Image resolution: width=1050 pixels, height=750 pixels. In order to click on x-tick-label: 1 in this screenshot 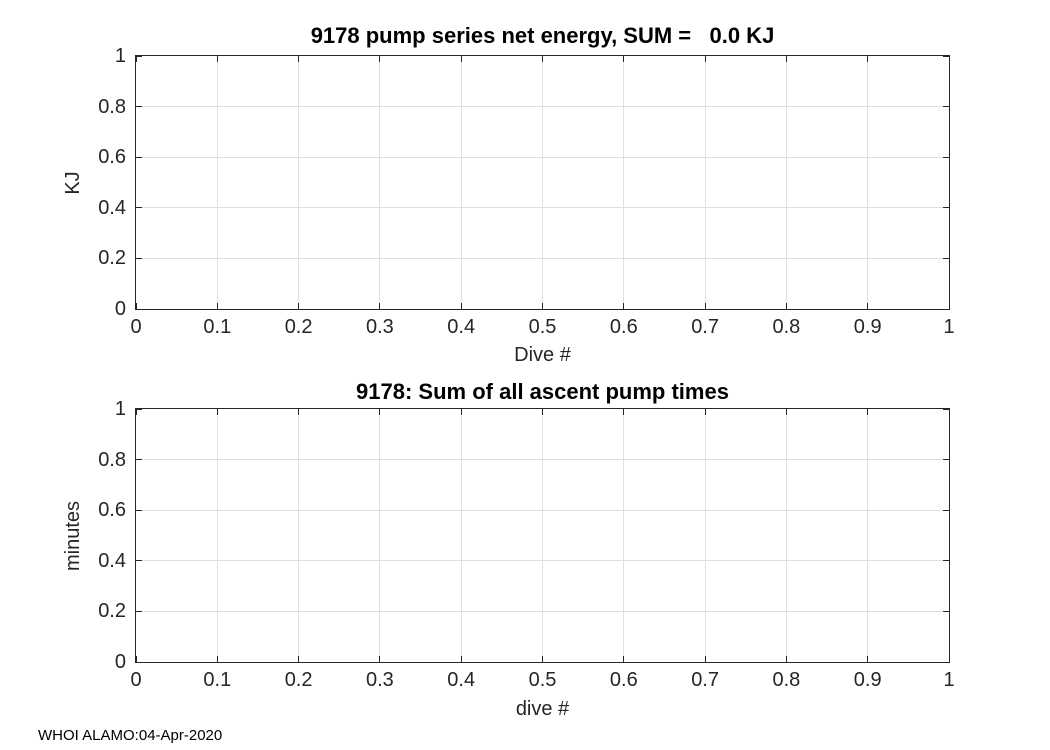, I will do `click(949, 680)`.